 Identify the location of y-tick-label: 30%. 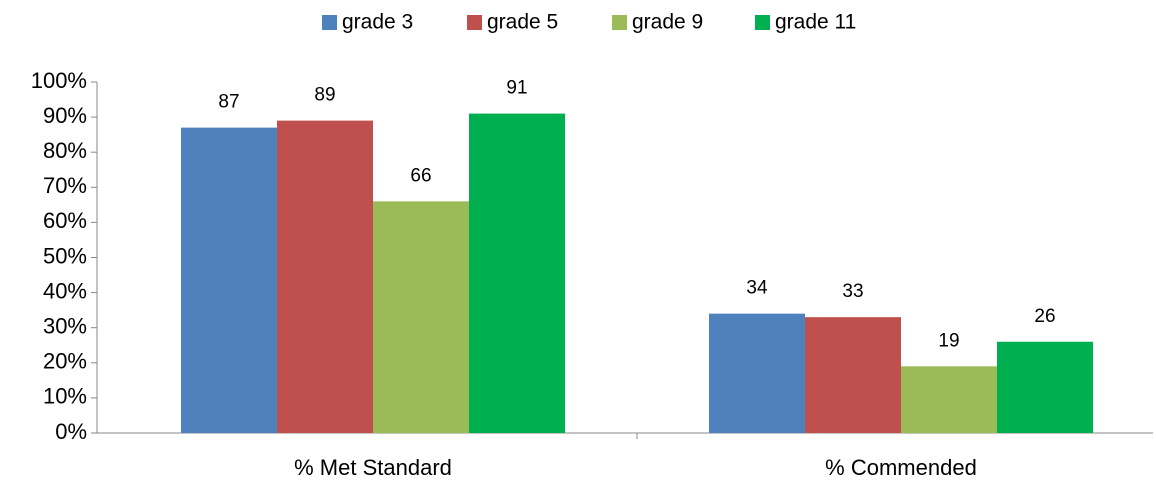
(65, 326).